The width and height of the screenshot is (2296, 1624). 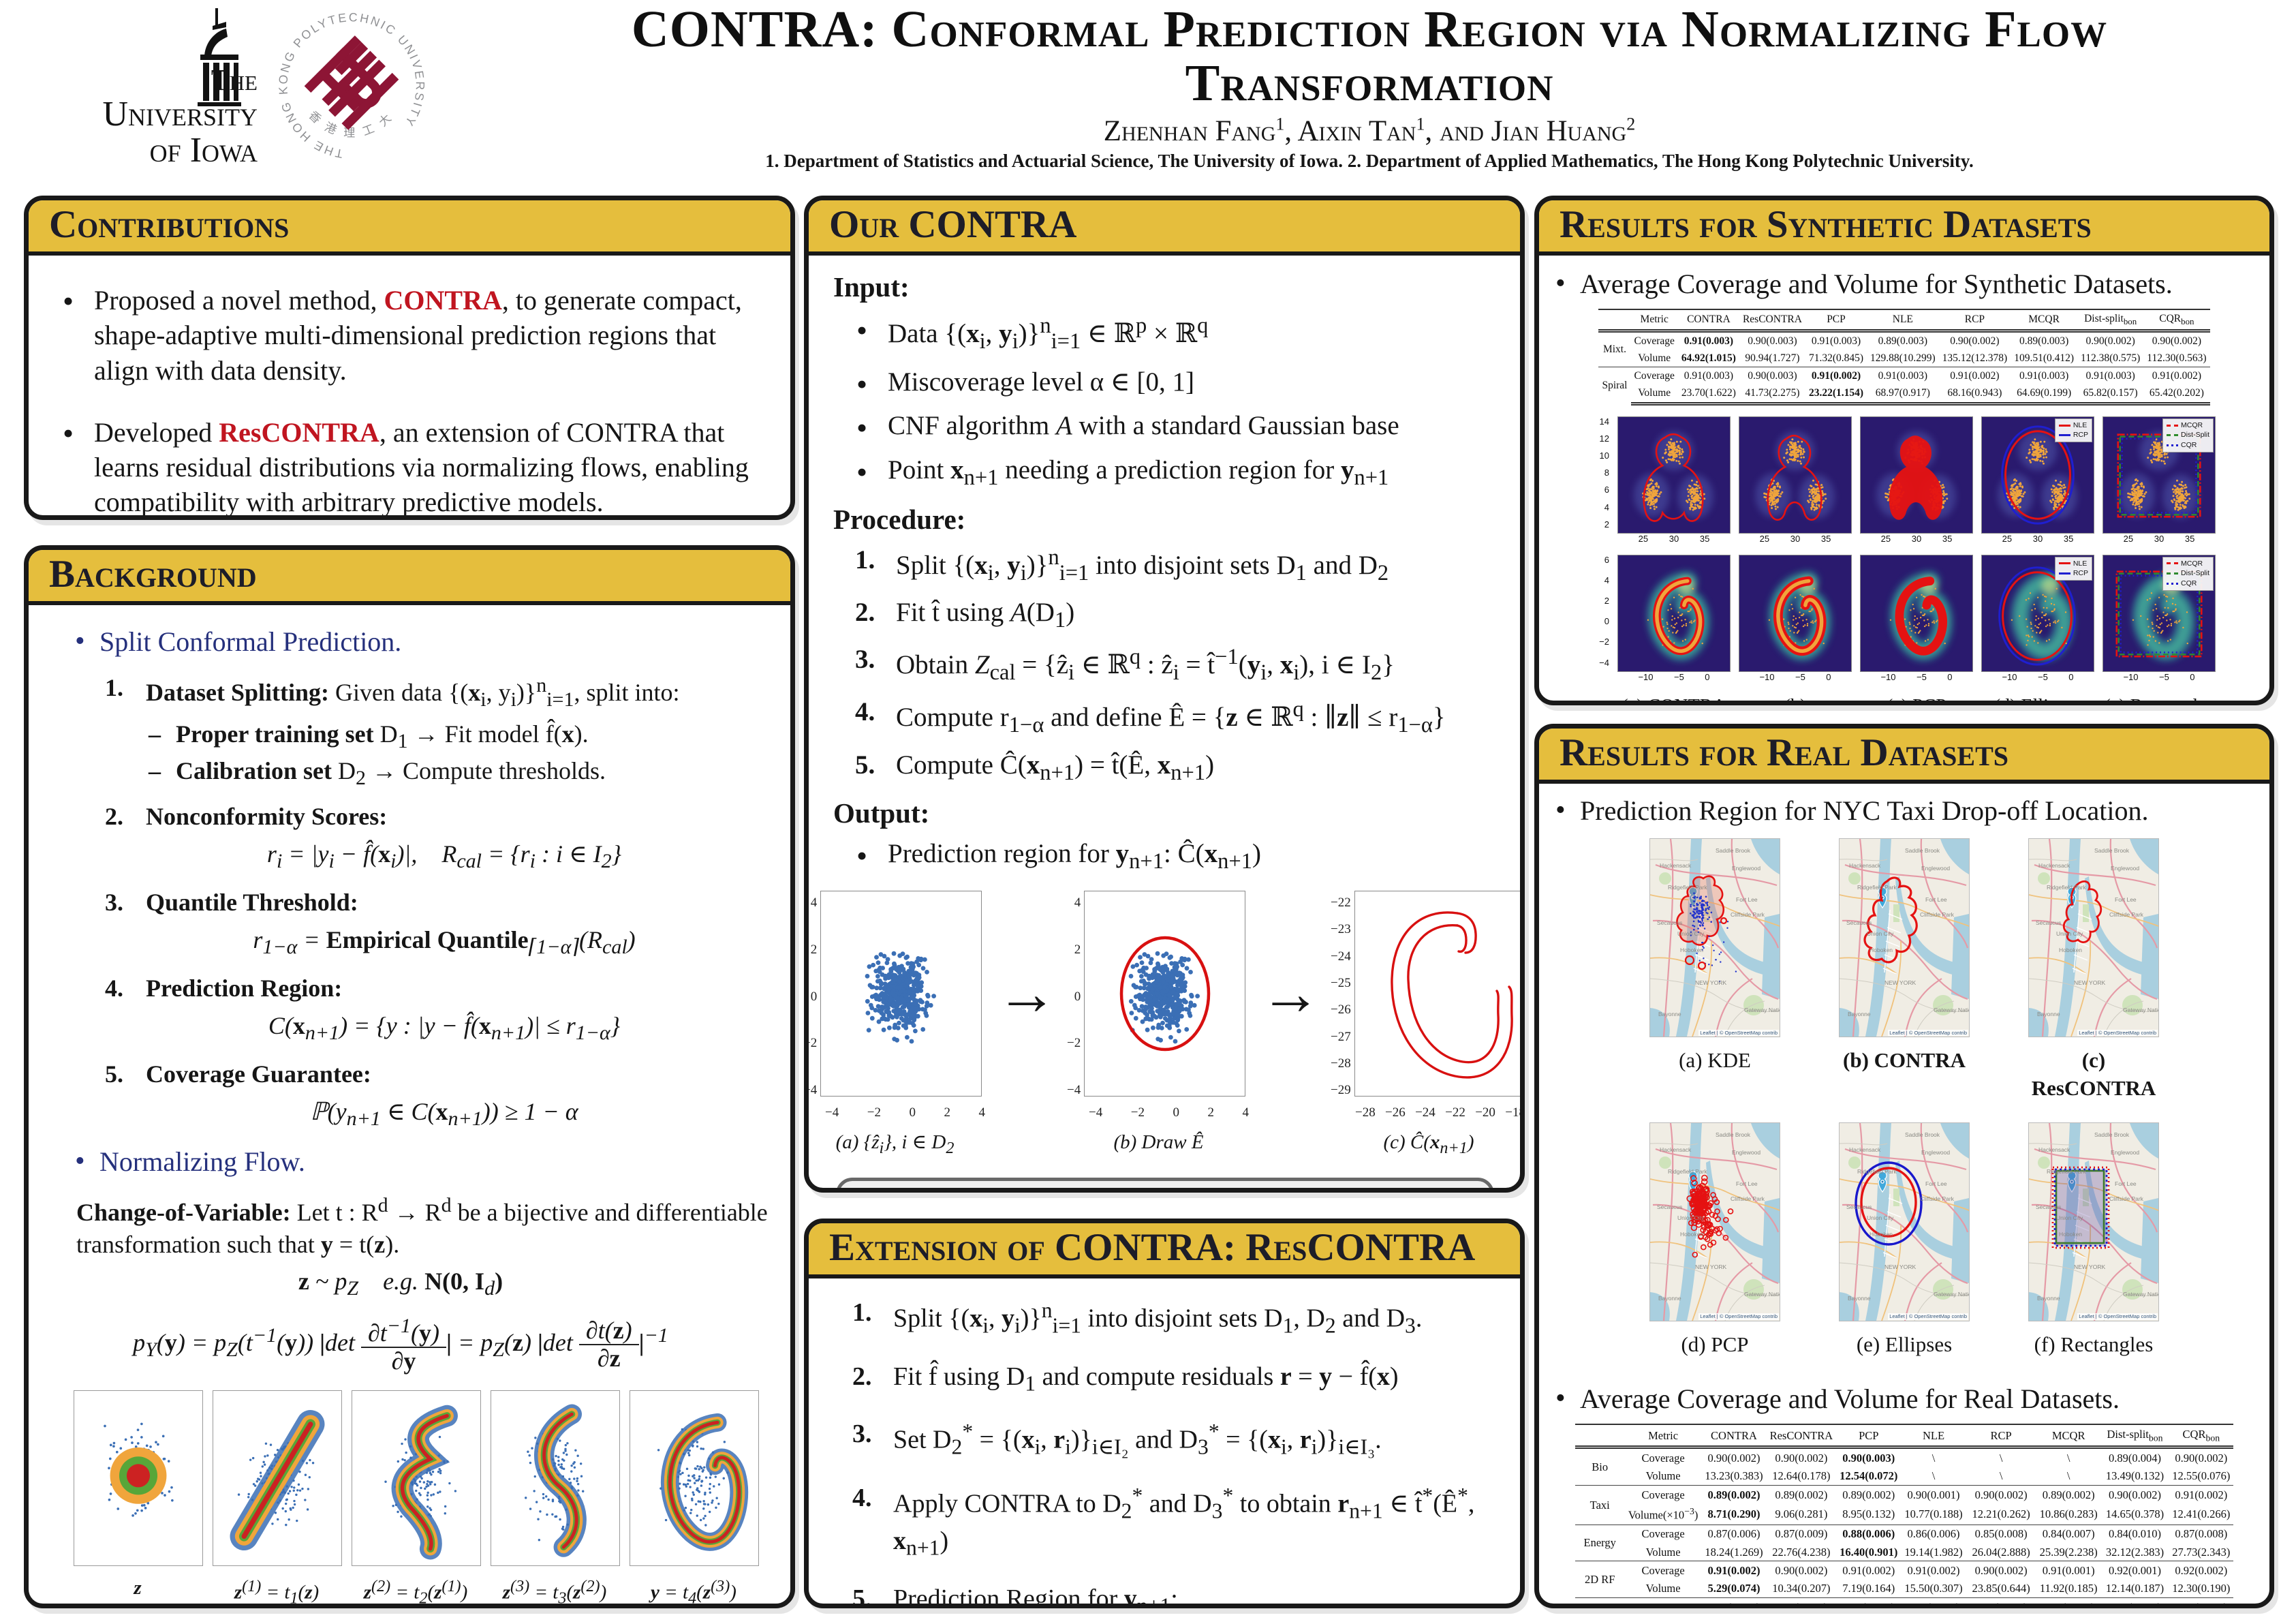 I want to click on zcal-scatter-plot: 4 2 0 −2 −4 −4 −2 0 2 4 (a) {ẑi}, i ∈ D2, so click(x=896, y=1024).